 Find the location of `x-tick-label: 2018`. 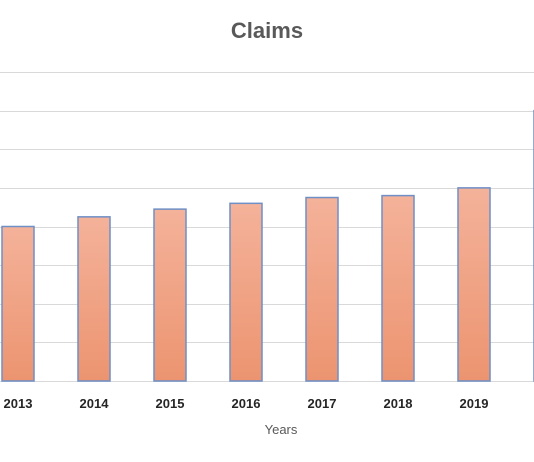

x-tick-label: 2018 is located at coordinates (398, 403).